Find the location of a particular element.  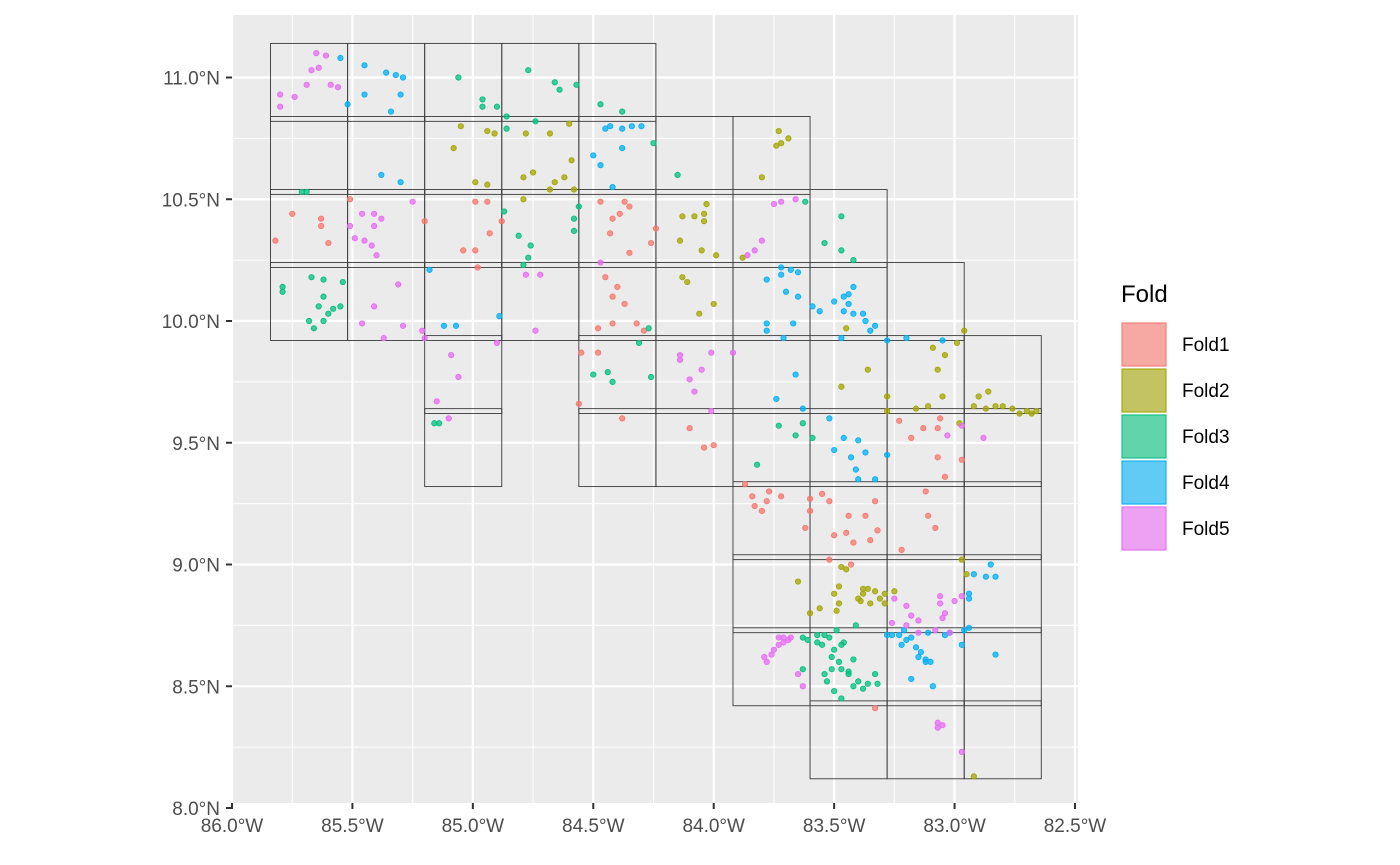

legend-title: Fold is located at coordinates (1144, 294).